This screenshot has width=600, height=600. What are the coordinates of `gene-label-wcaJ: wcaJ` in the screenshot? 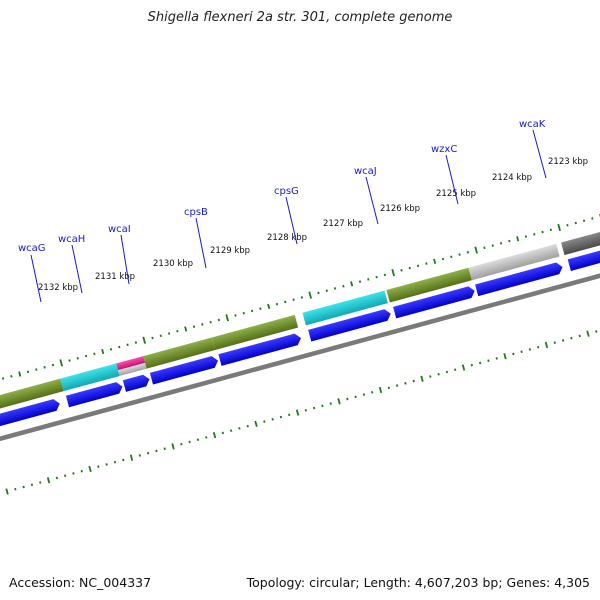 It's located at (365, 171).